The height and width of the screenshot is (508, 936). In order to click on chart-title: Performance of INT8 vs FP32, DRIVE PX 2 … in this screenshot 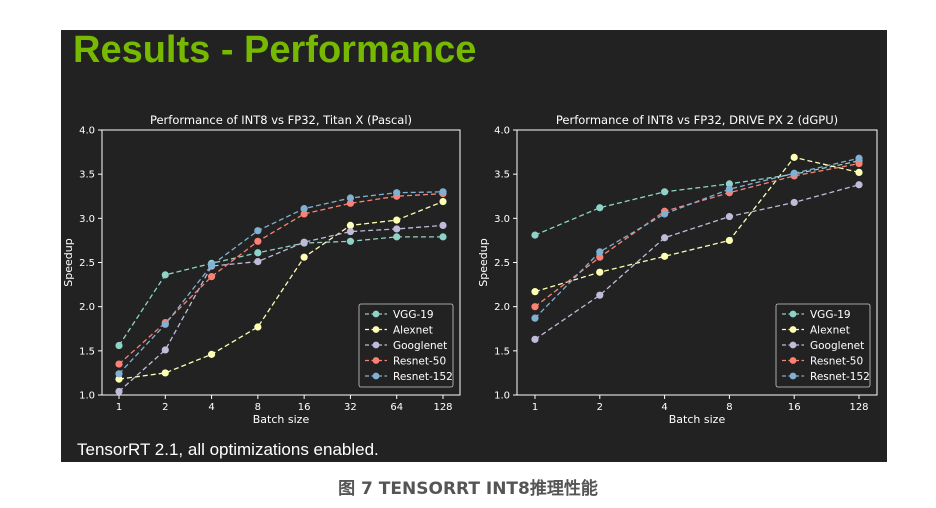, I will do `click(697, 120)`.